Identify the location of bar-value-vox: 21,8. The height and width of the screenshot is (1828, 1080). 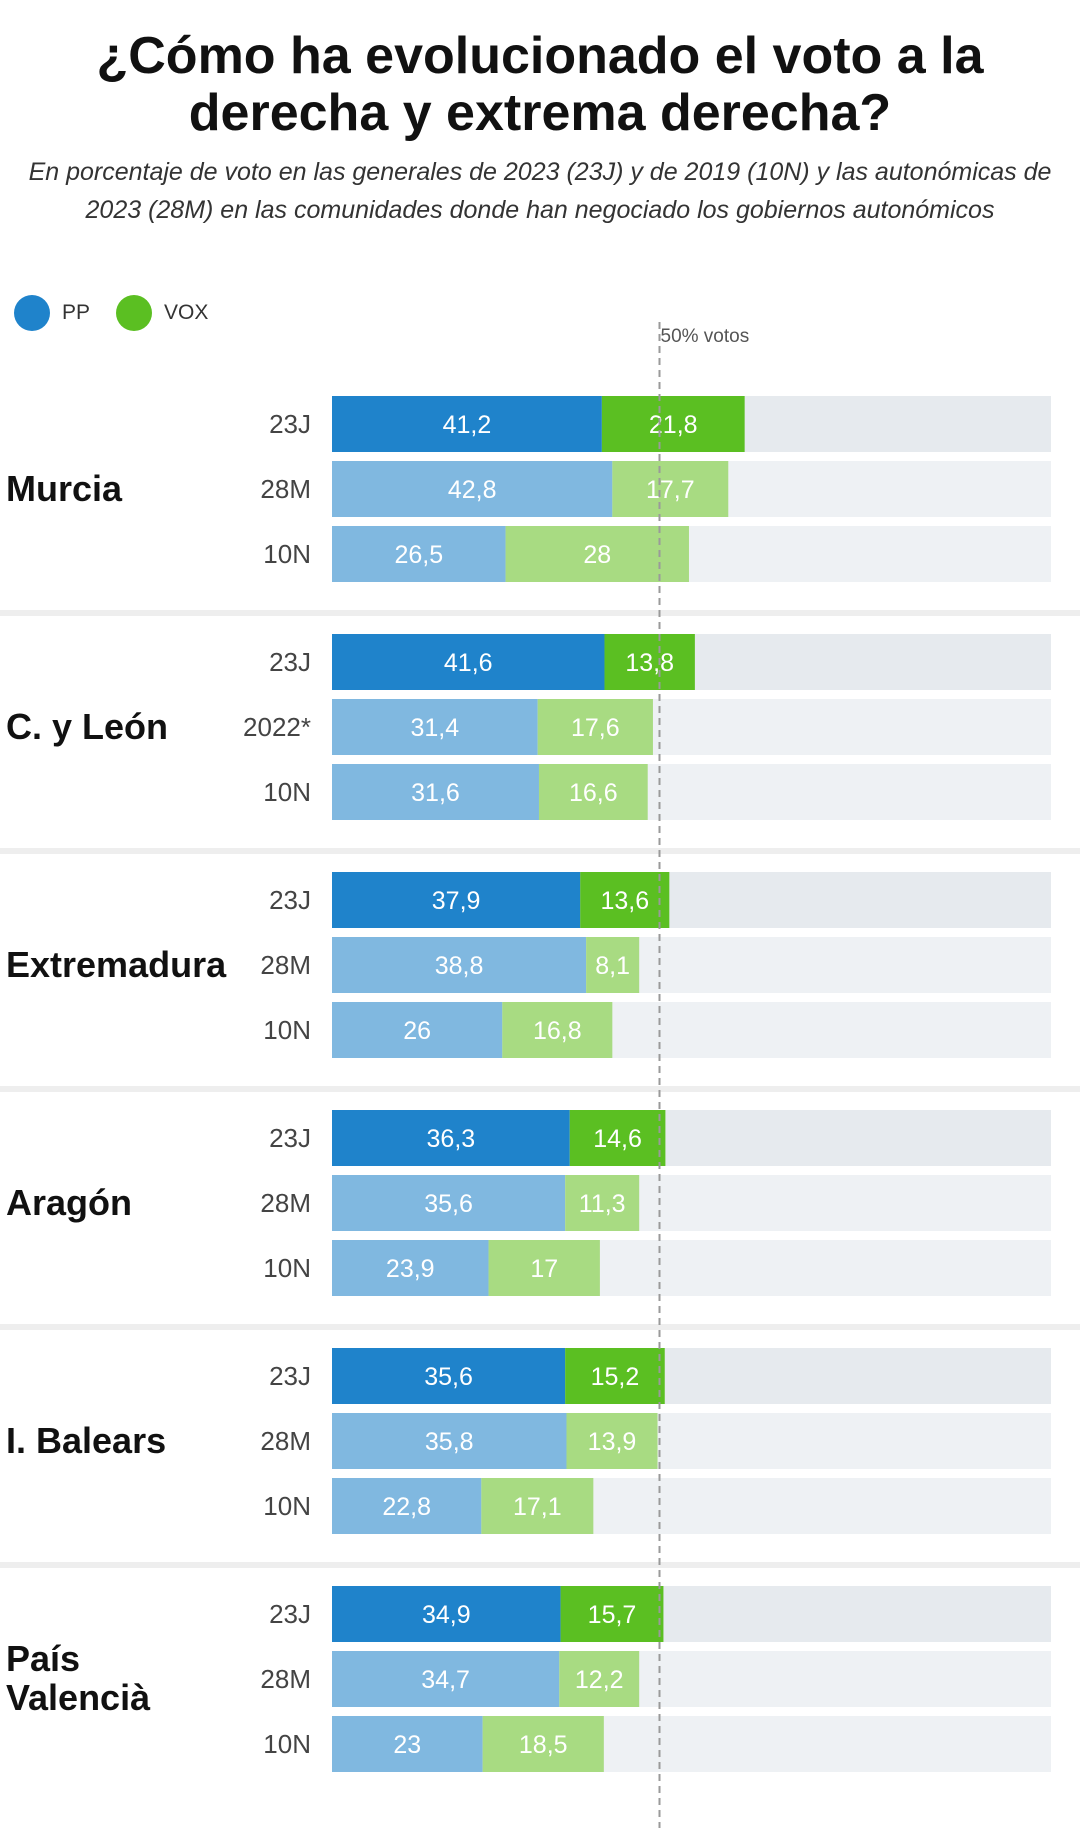
(673, 425).